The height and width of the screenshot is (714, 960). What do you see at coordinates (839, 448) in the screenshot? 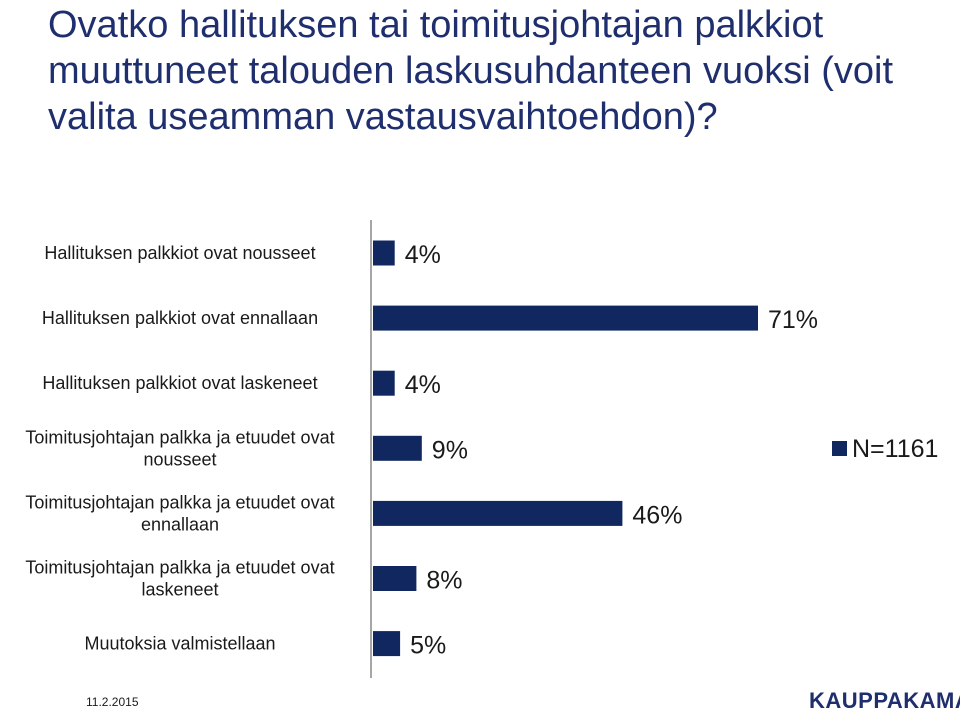
I see `legend-swatch` at bounding box center [839, 448].